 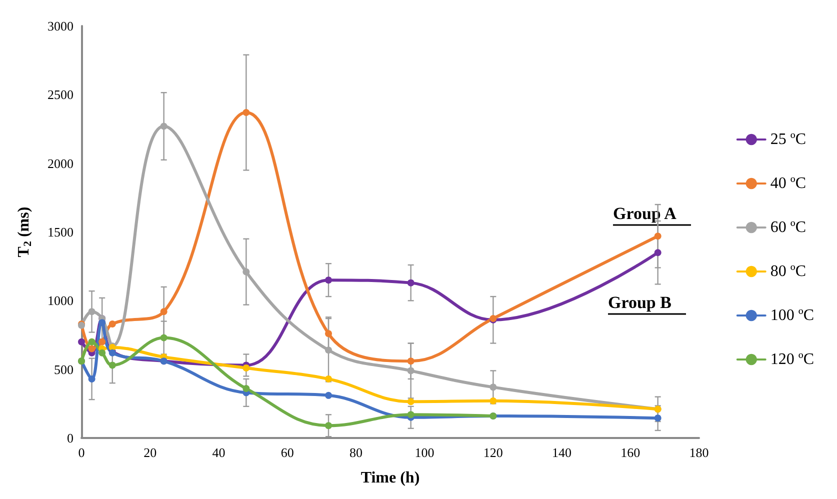 I want to click on legend-label: 120 ºC, so click(x=792, y=359).